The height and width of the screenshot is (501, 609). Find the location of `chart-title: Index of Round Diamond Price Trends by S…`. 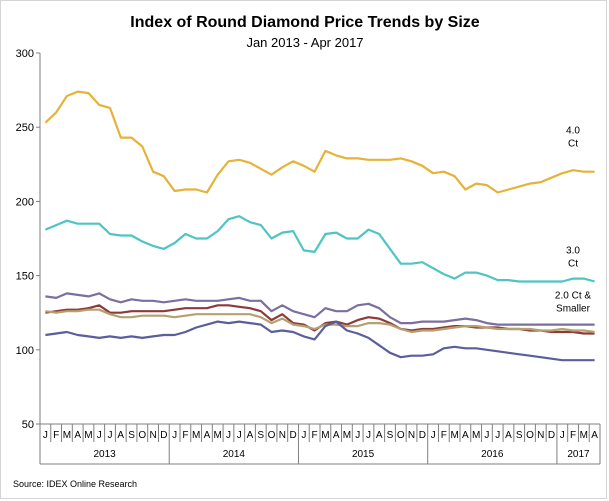

chart-title: Index of Round Diamond Price Trends by S… is located at coordinates (304, 22).